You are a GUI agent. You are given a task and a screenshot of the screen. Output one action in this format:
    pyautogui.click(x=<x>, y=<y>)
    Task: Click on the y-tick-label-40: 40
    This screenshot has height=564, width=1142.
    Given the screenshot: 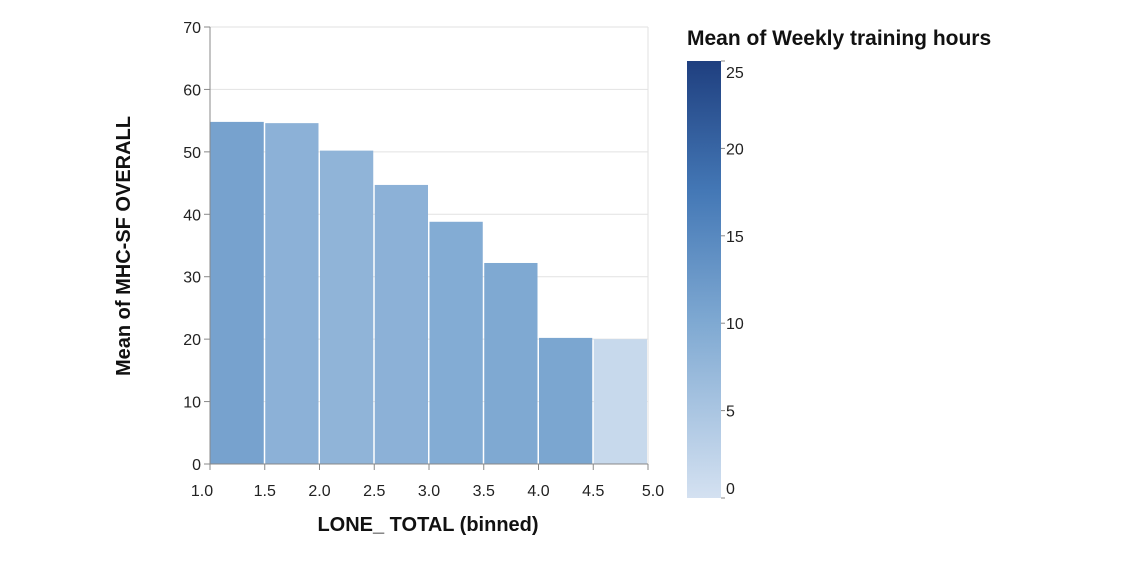 What is the action you would take?
    pyautogui.click(x=192, y=215)
    